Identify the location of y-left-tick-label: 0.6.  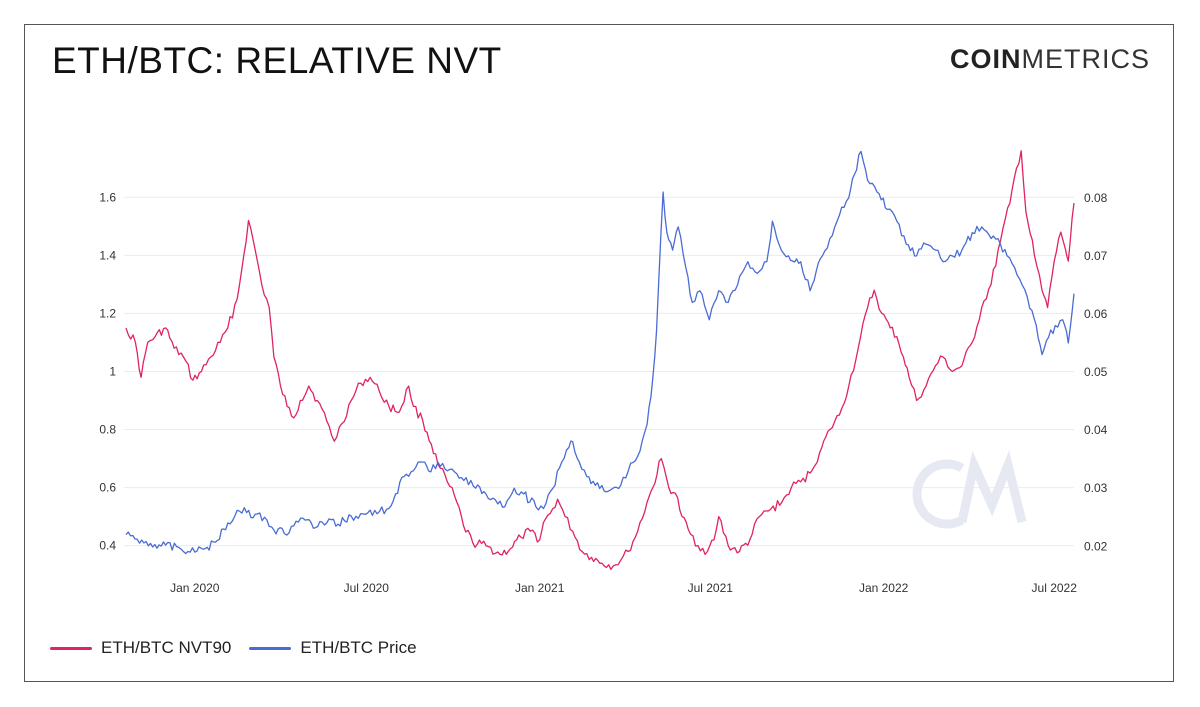
(107, 488).